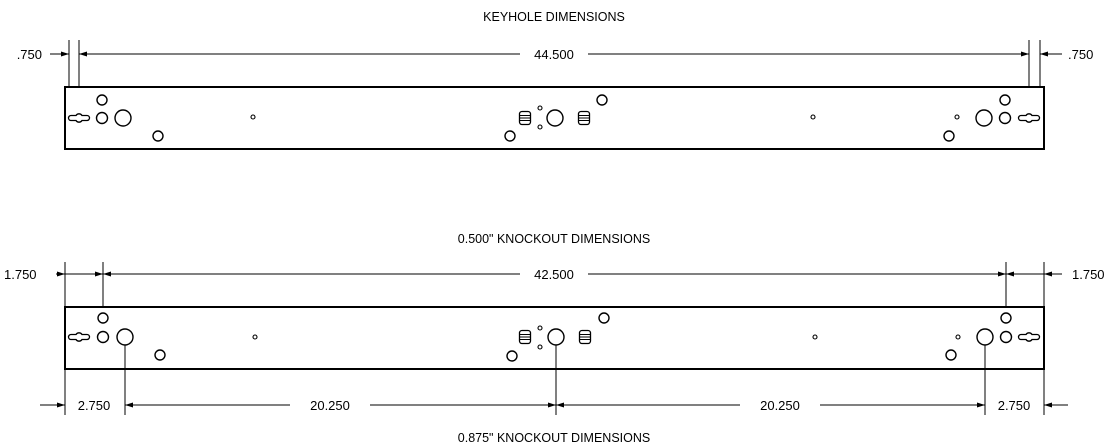 Image resolution: width=1108 pixels, height=448 pixels. What do you see at coordinates (554, 239) in the screenshot?
I see `knockout-500-title: 0.500" KNOCKOUT DIMENSIONS` at bounding box center [554, 239].